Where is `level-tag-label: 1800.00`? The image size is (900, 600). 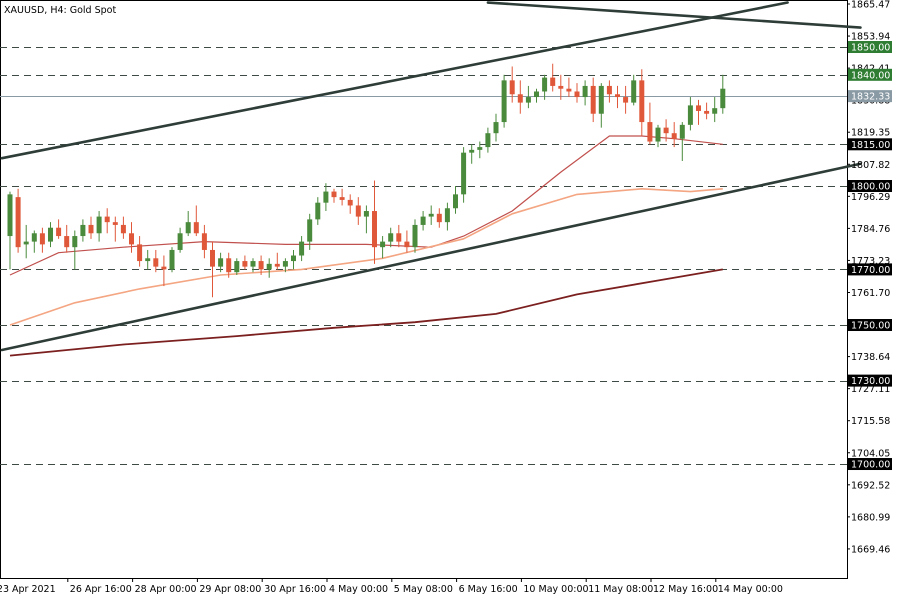 level-tag-label: 1800.00 is located at coordinates (870, 187).